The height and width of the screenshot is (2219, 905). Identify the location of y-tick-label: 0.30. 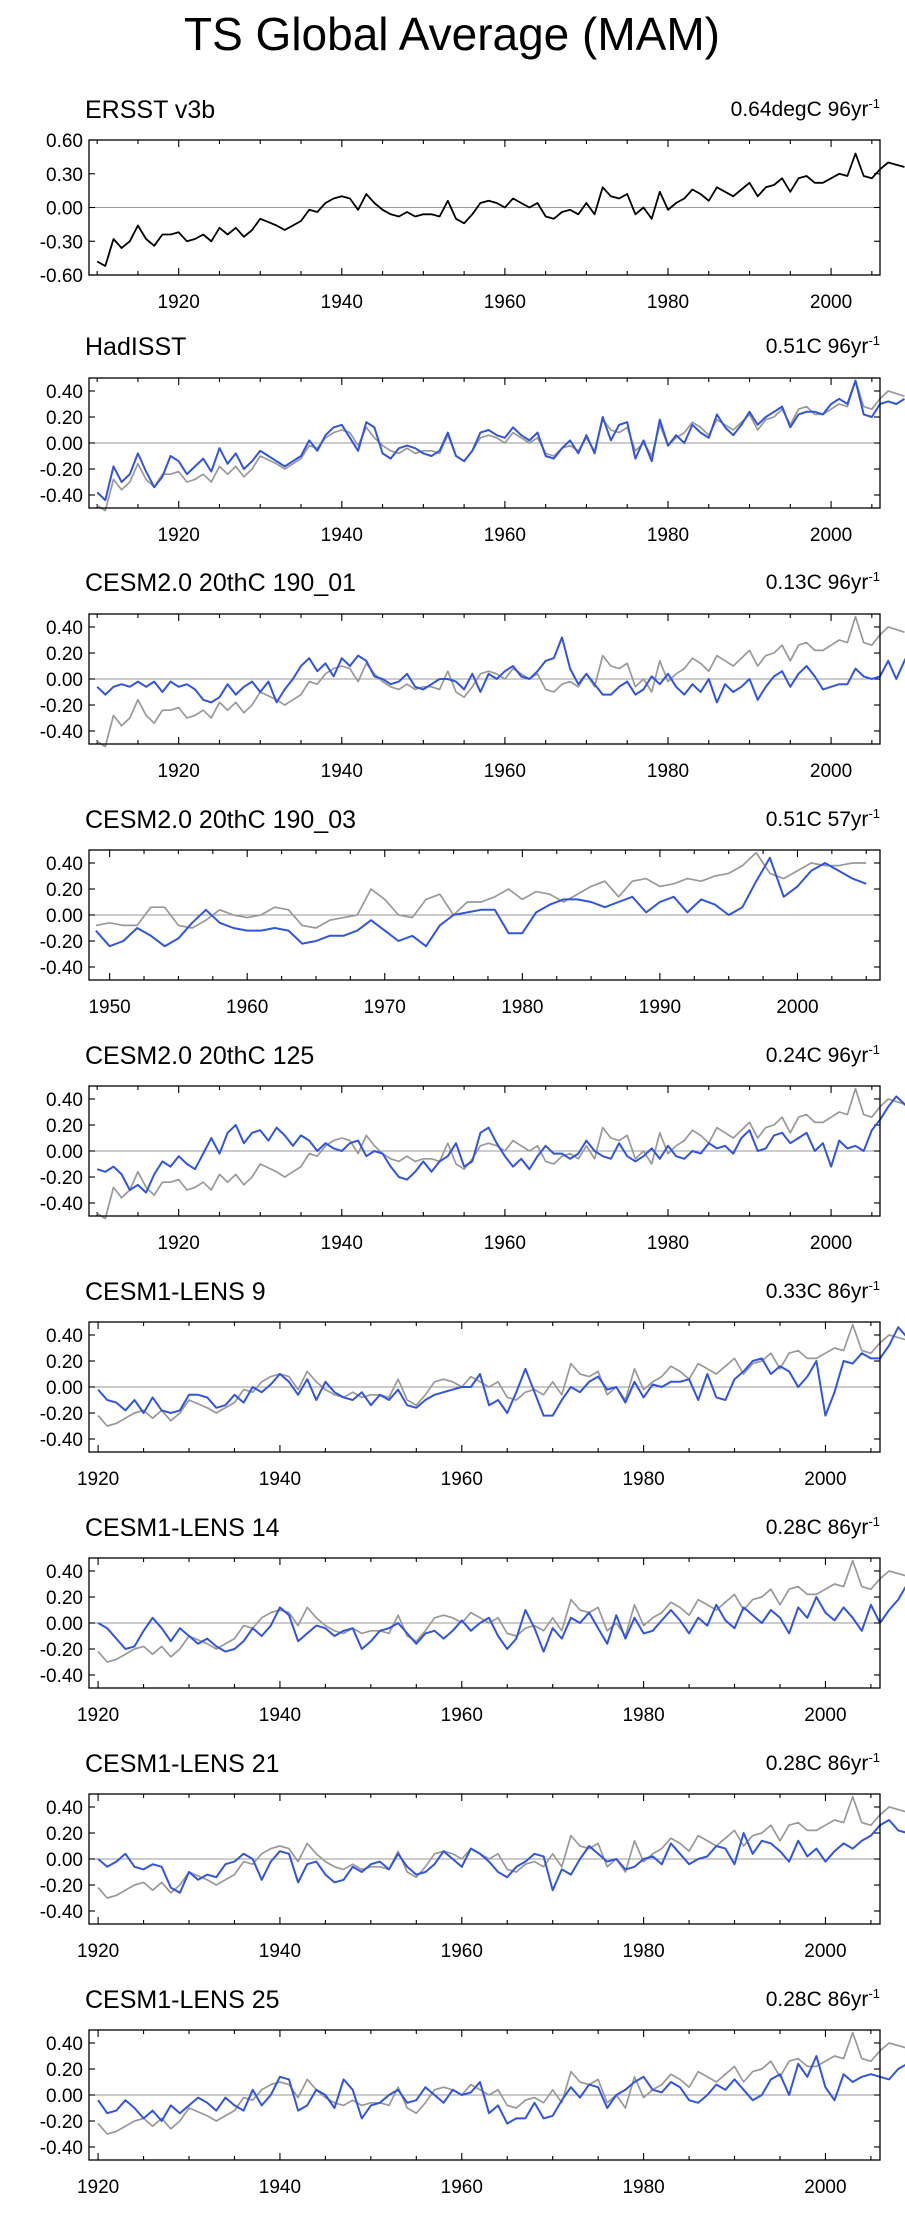
(64, 175).